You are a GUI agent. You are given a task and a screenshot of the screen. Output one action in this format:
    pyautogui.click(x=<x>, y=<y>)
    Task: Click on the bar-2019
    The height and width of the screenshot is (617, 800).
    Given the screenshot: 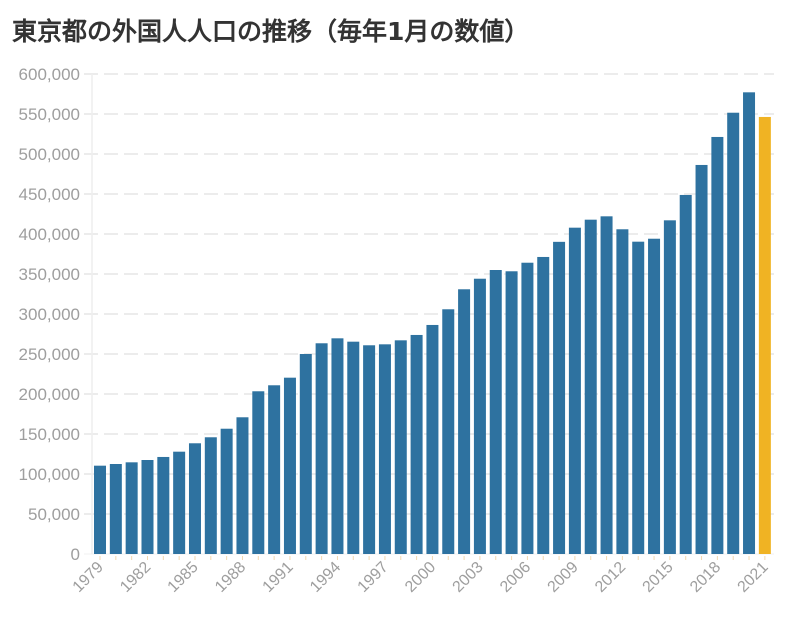 What is the action you would take?
    pyautogui.click(x=733, y=333)
    